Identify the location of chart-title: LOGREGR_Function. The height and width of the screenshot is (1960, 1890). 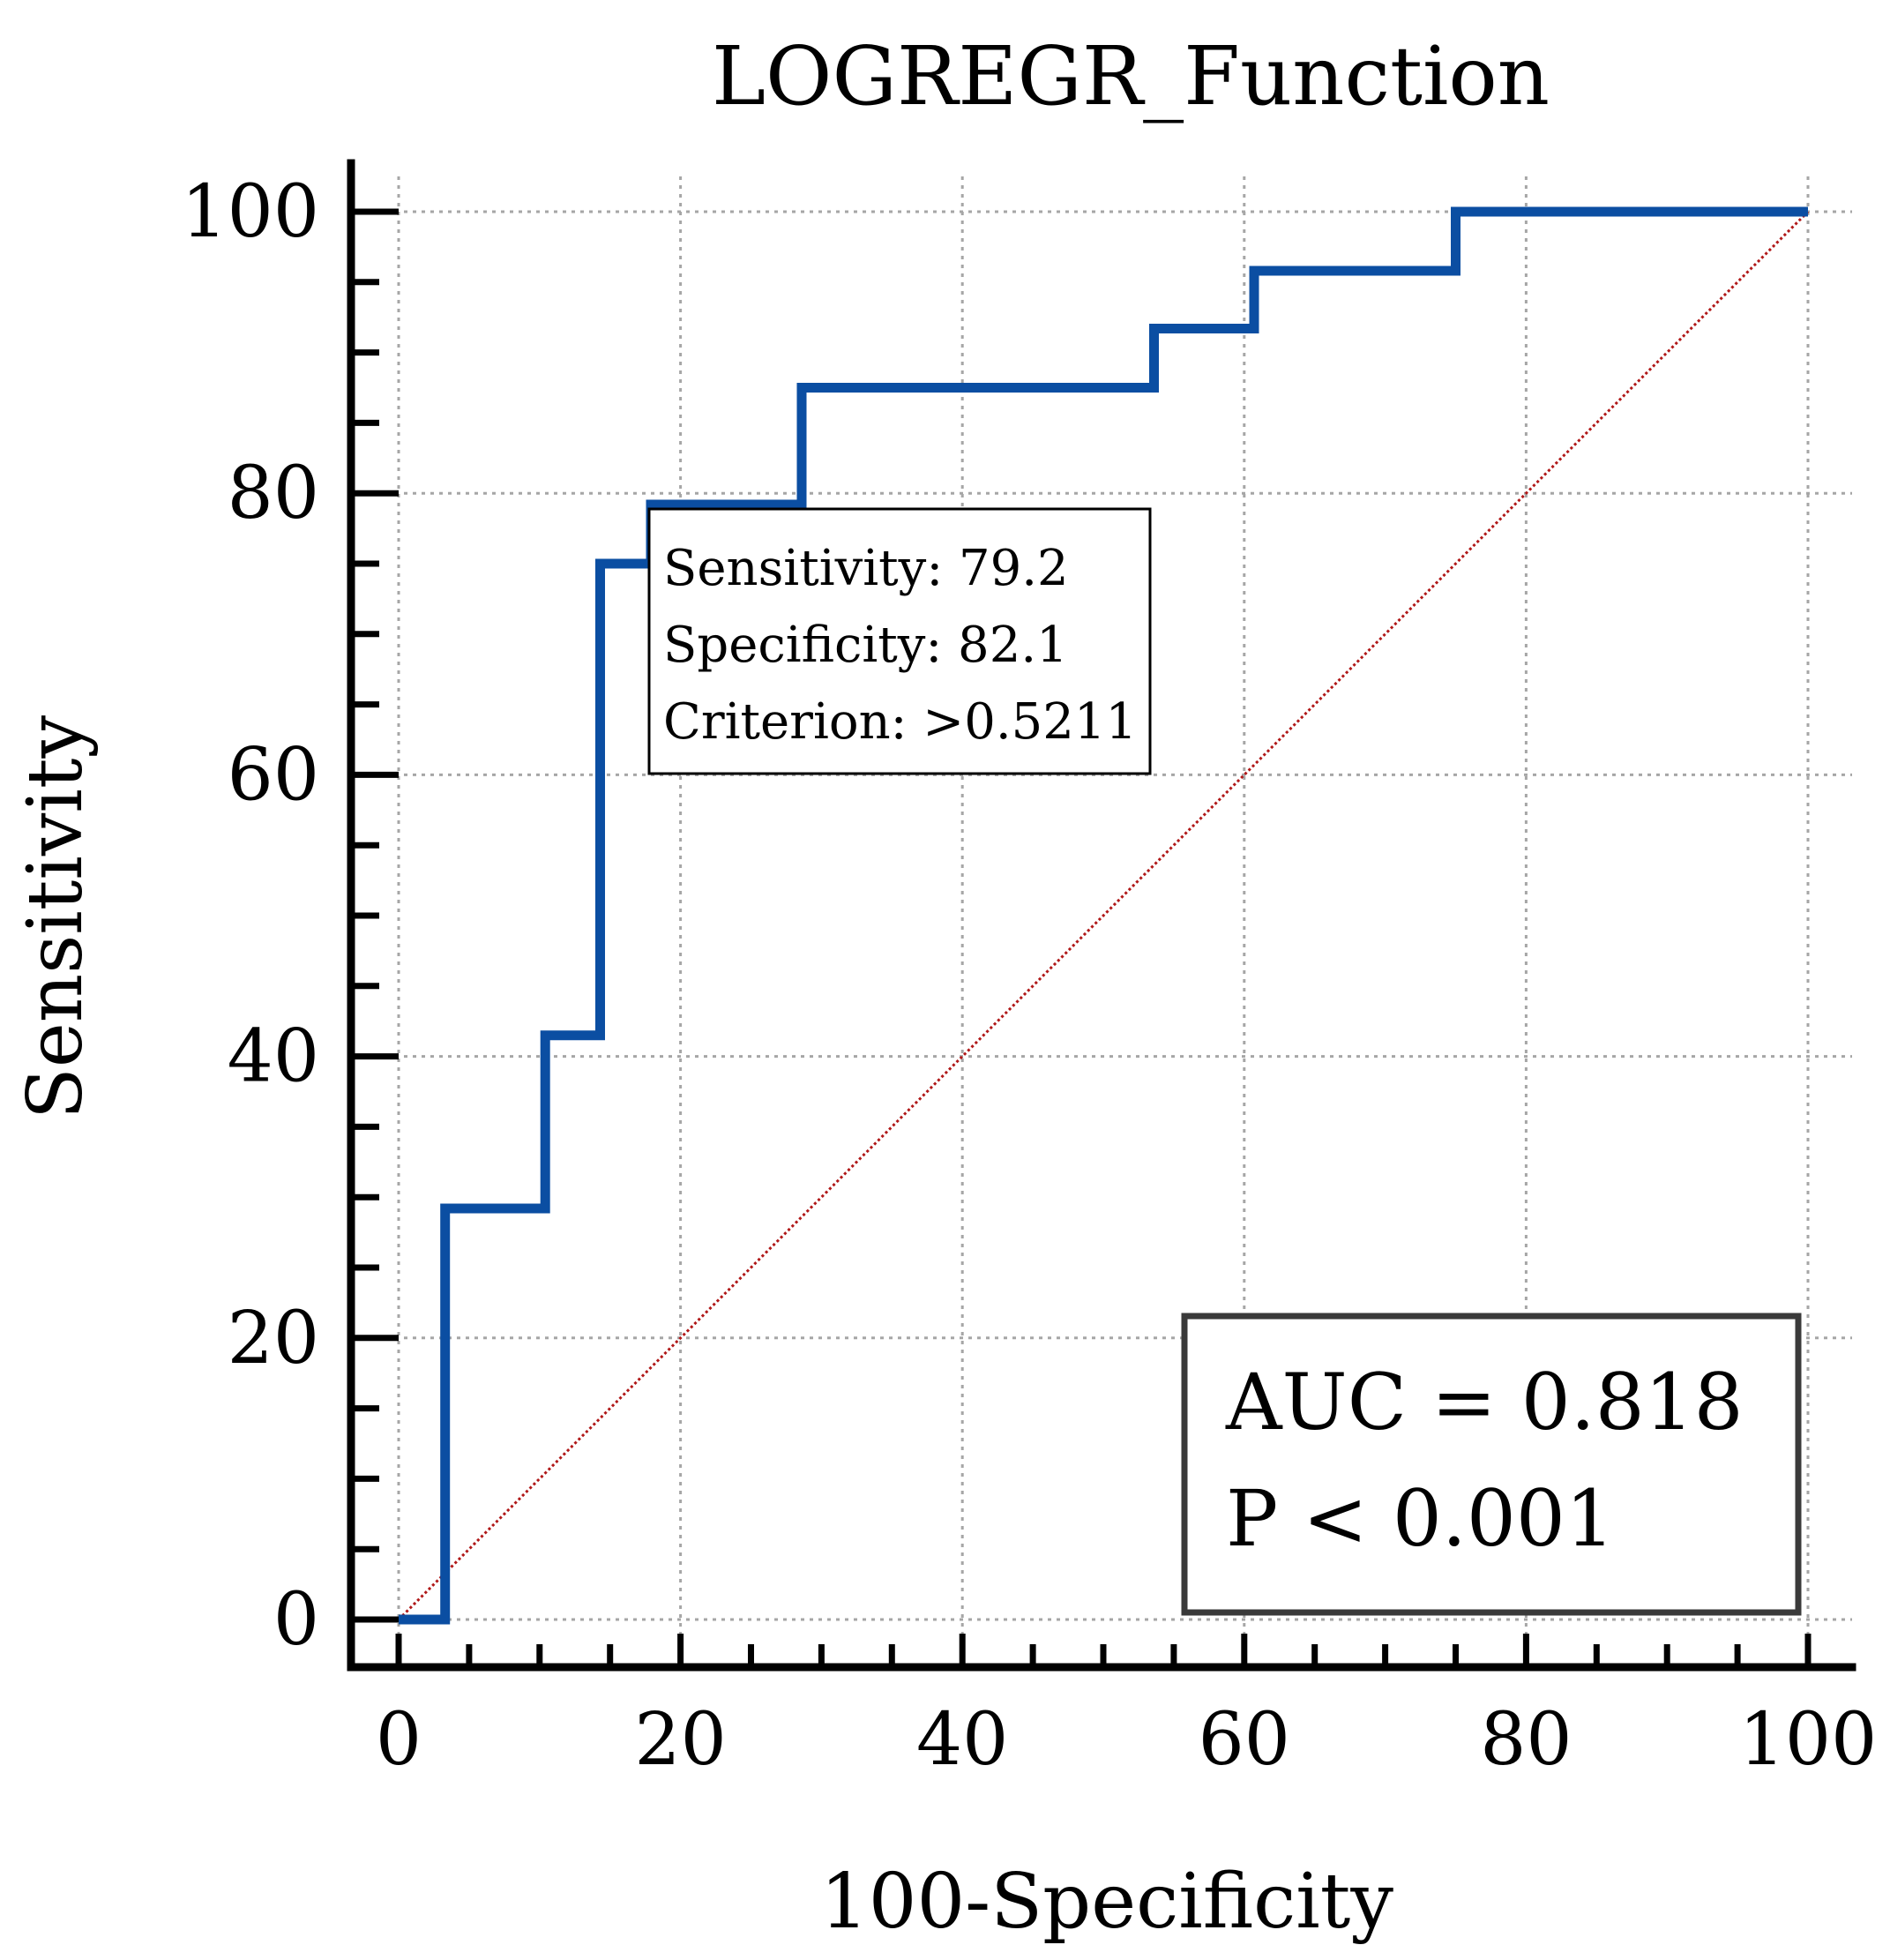
(1131, 76).